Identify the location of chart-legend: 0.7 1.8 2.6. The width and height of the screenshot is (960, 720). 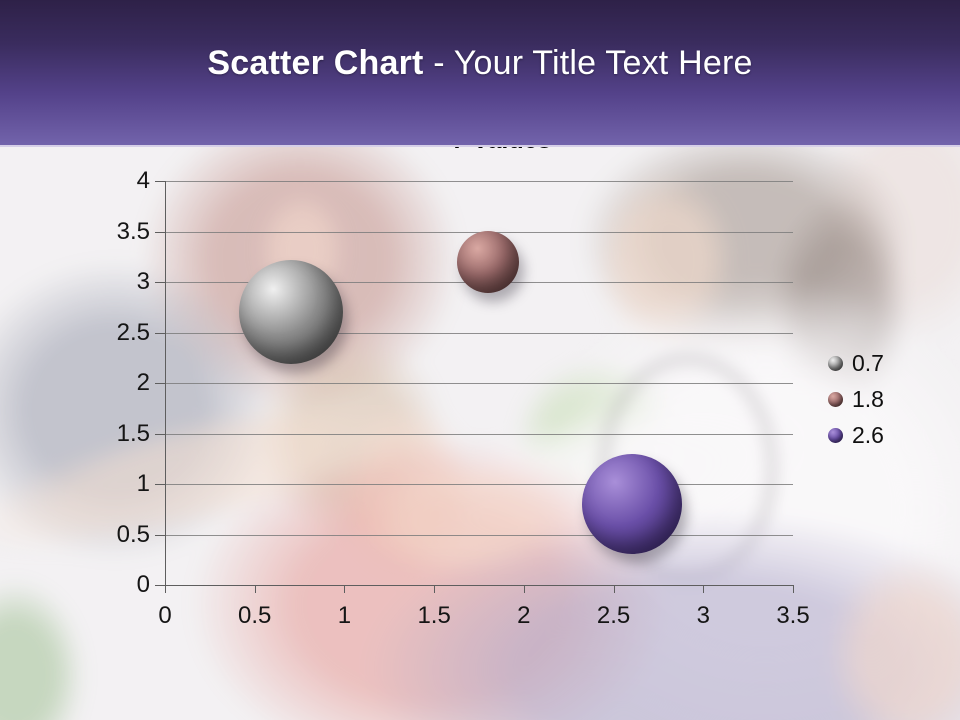
(856, 399).